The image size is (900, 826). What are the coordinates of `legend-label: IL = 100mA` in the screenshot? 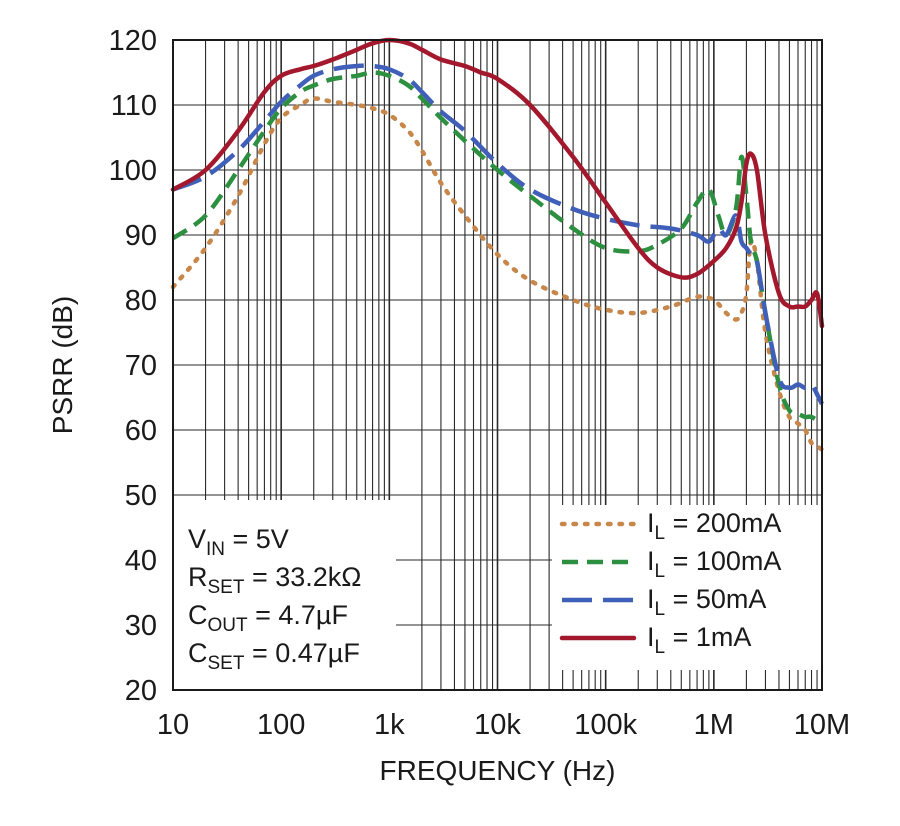 It's located at (714, 564).